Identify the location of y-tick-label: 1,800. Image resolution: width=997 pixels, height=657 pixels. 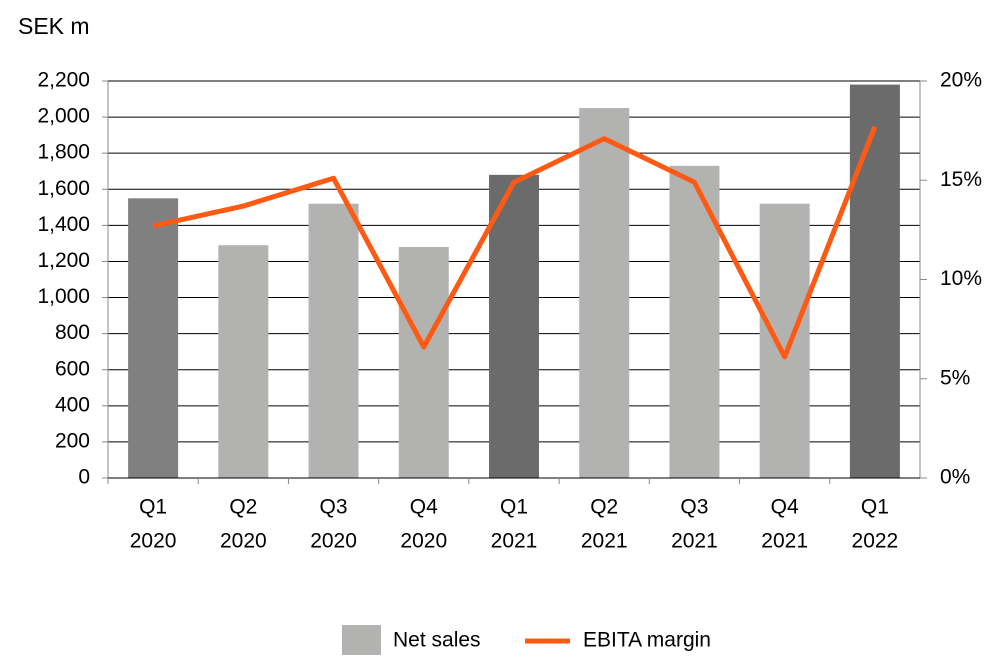
(63, 152).